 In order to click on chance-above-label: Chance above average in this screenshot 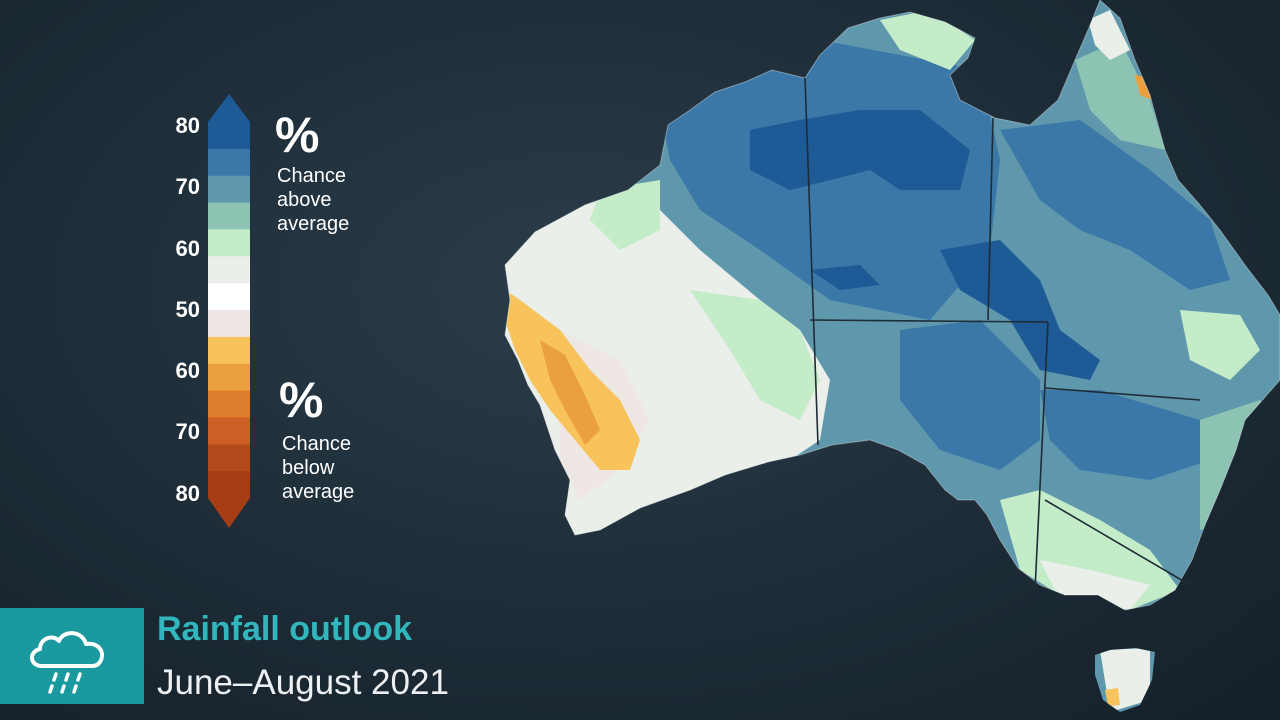, I will do `click(313, 200)`.